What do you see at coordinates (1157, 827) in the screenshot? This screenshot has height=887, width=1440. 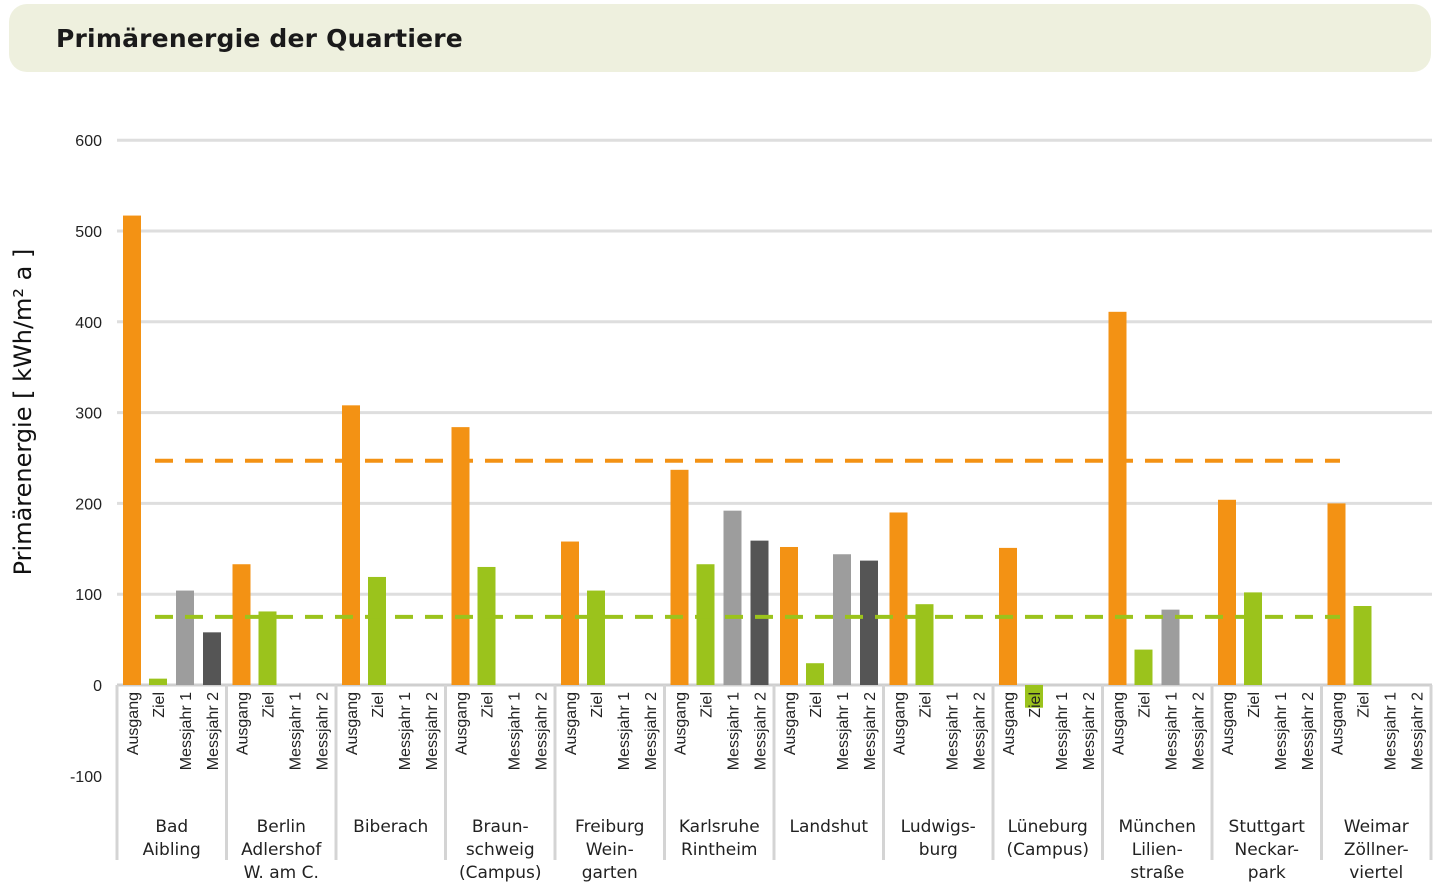 I see `category-label: München` at bounding box center [1157, 827].